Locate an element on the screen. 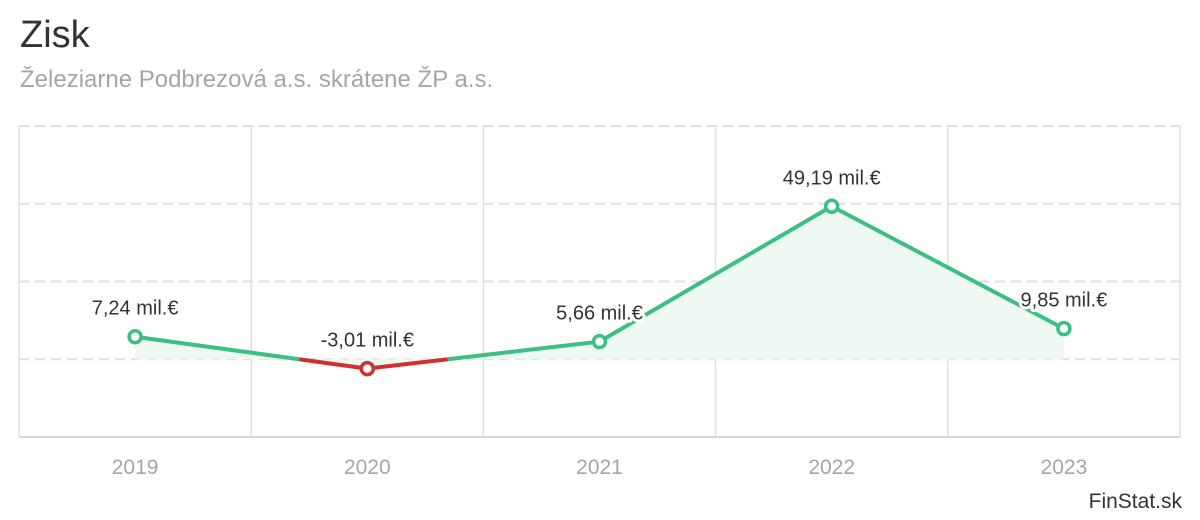  x-tick-label: 2023 is located at coordinates (1064, 467).